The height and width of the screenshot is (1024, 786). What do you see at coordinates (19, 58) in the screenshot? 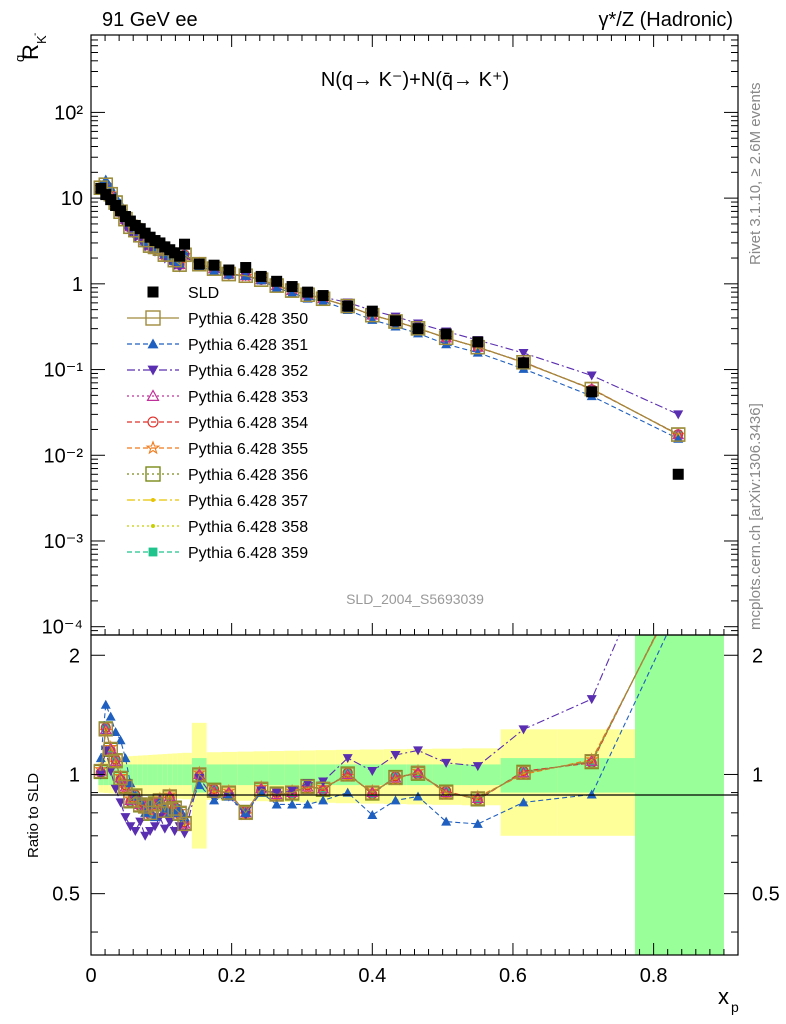
I see `y-axis-label-sup: q` at bounding box center [19, 58].